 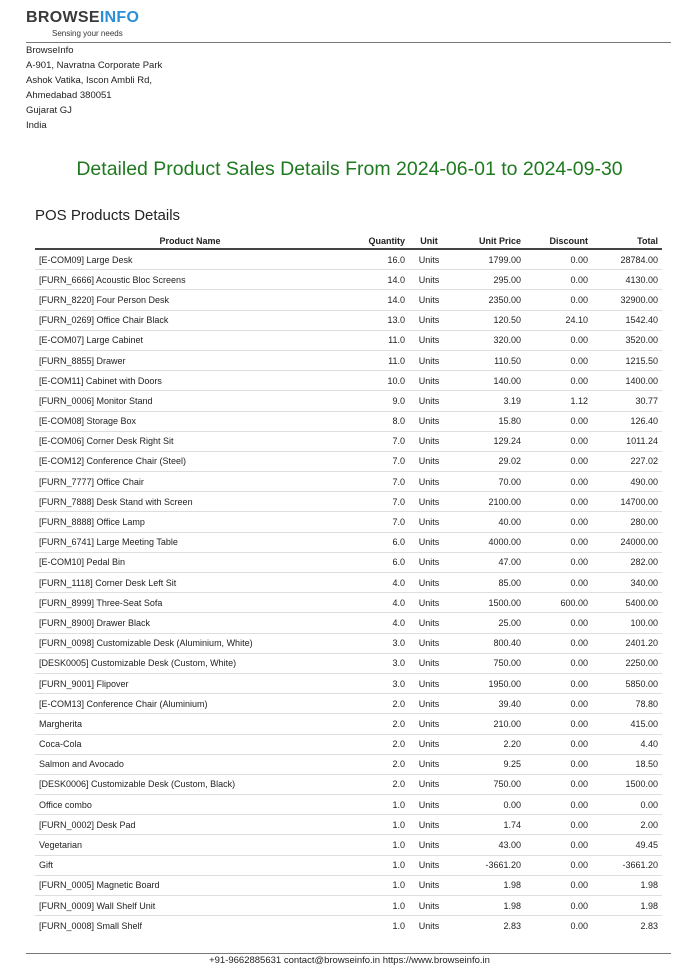 What do you see at coordinates (487, 623) in the screenshot?
I see `cell-unit-price: 25.00` at bounding box center [487, 623].